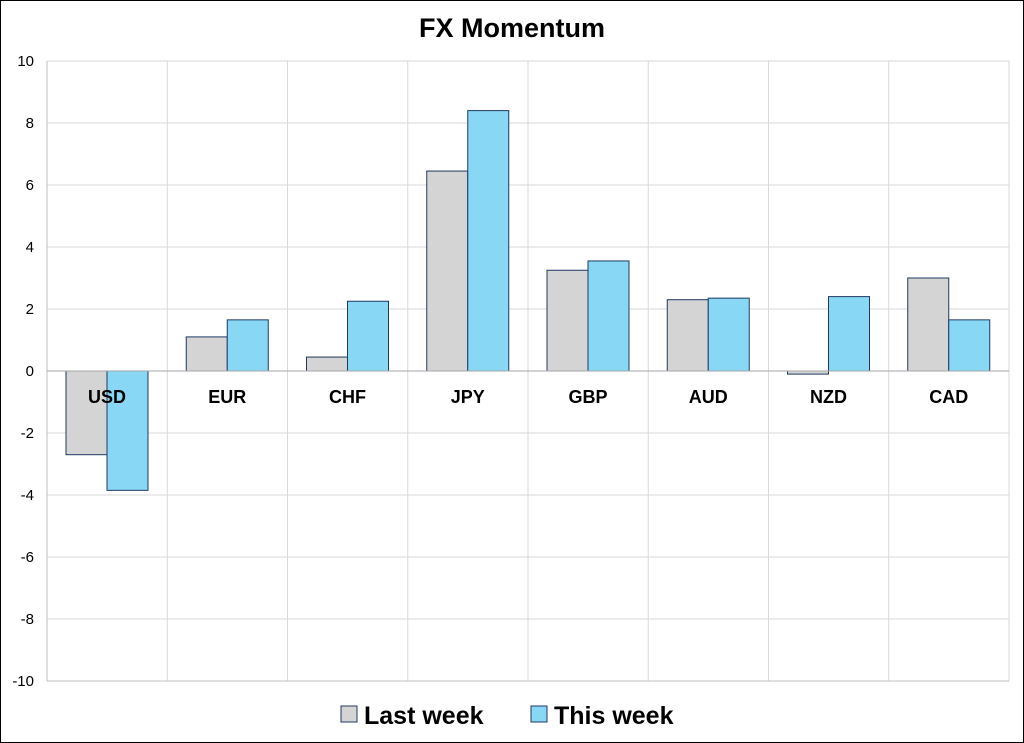  What do you see at coordinates (828, 397) in the screenshot?
I see `category-label-nzd: NZD` at bounding box center [828, 397].